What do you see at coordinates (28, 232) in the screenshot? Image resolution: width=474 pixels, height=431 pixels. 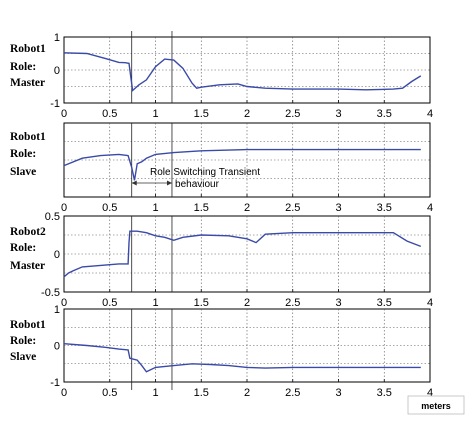 I see `row-label: Robot2` at bounding box center [28, 232].